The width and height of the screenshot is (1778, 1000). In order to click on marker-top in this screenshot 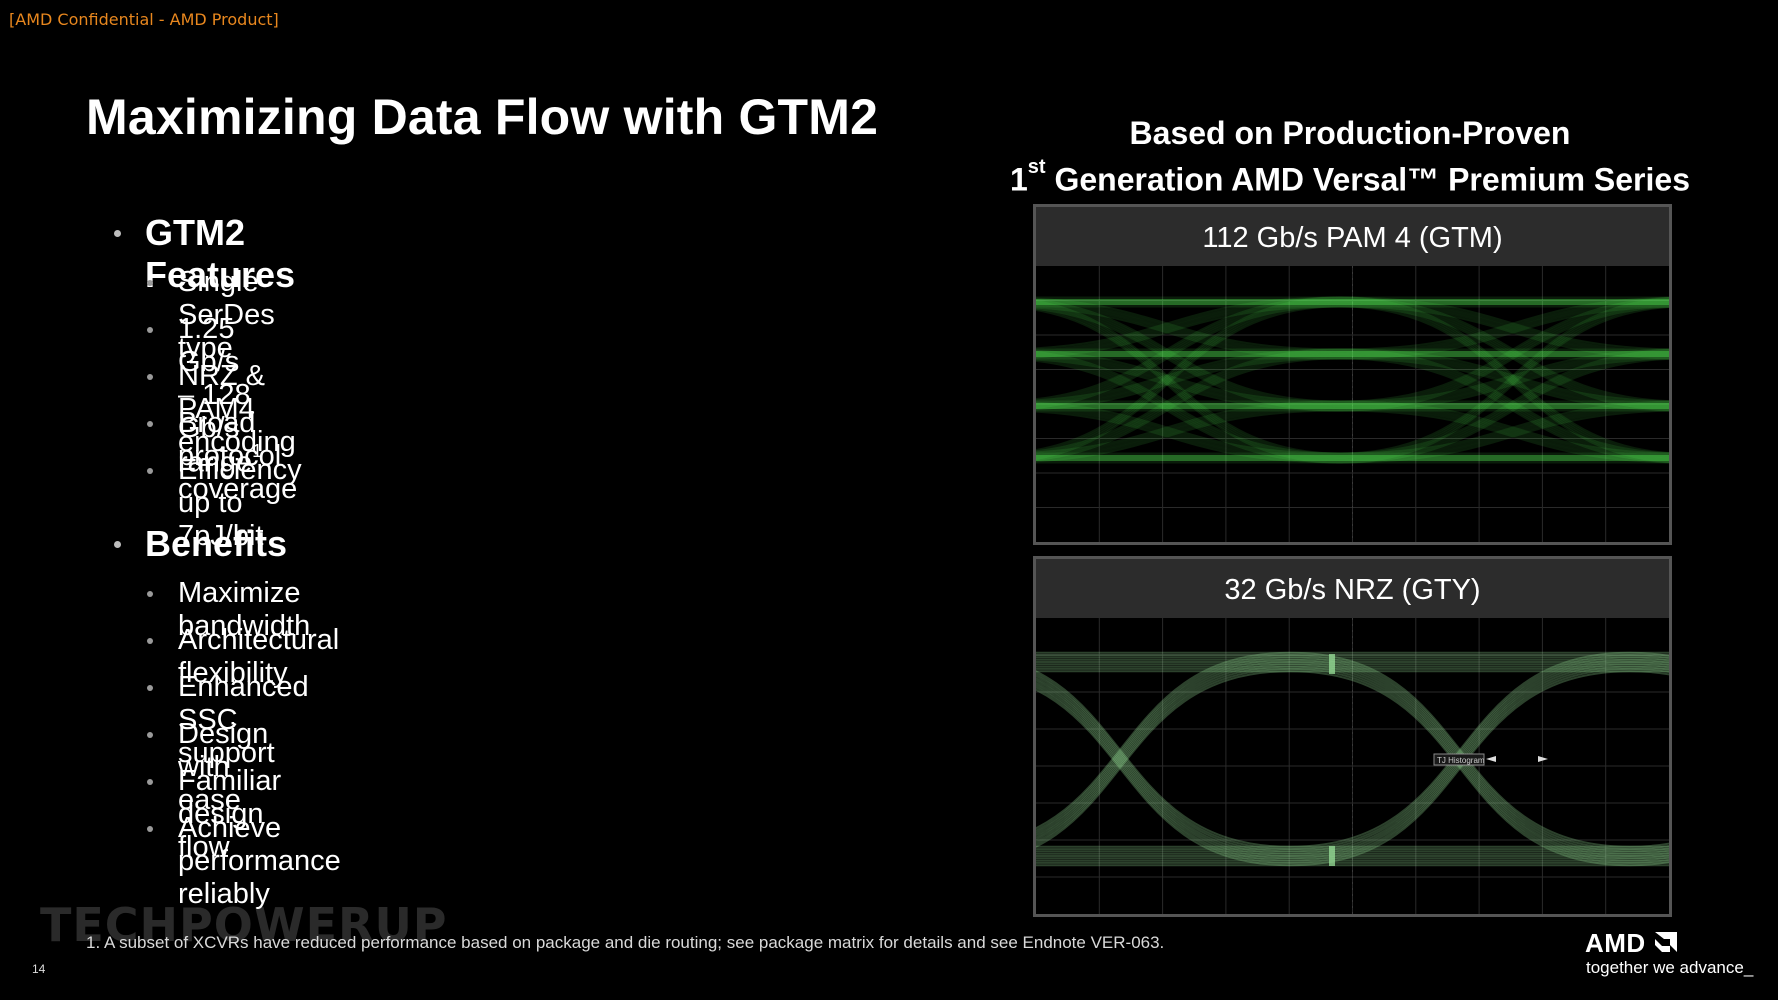, I will do `click(1332, 664)`.